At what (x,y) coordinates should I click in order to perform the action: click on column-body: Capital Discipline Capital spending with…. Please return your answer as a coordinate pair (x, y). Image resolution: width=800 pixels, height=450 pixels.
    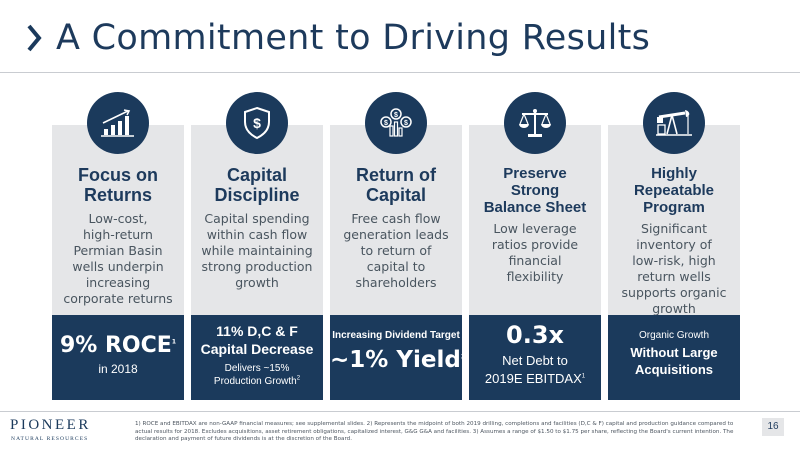
    Looking at the image, I should click on (257, 220).